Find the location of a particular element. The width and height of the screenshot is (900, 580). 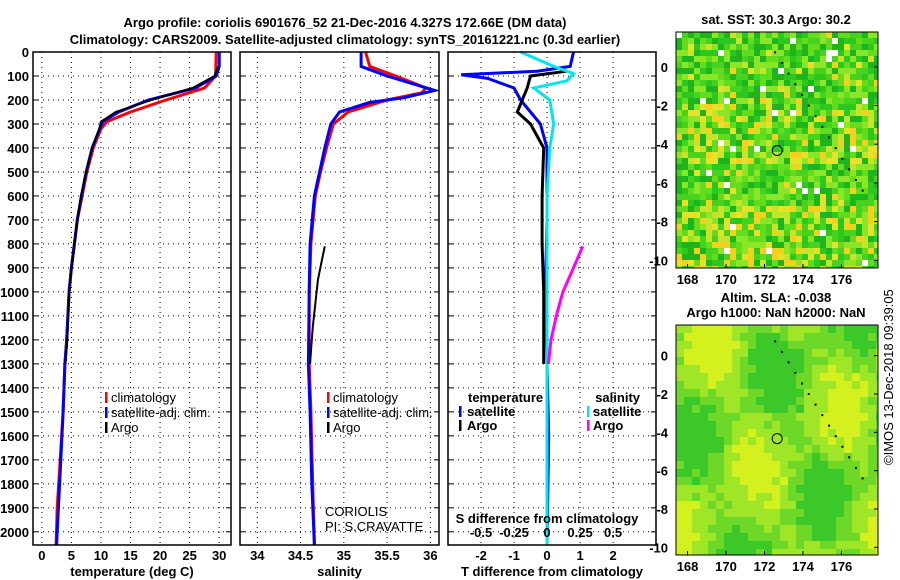

legend-swatch is located at coordinates (588, 425).